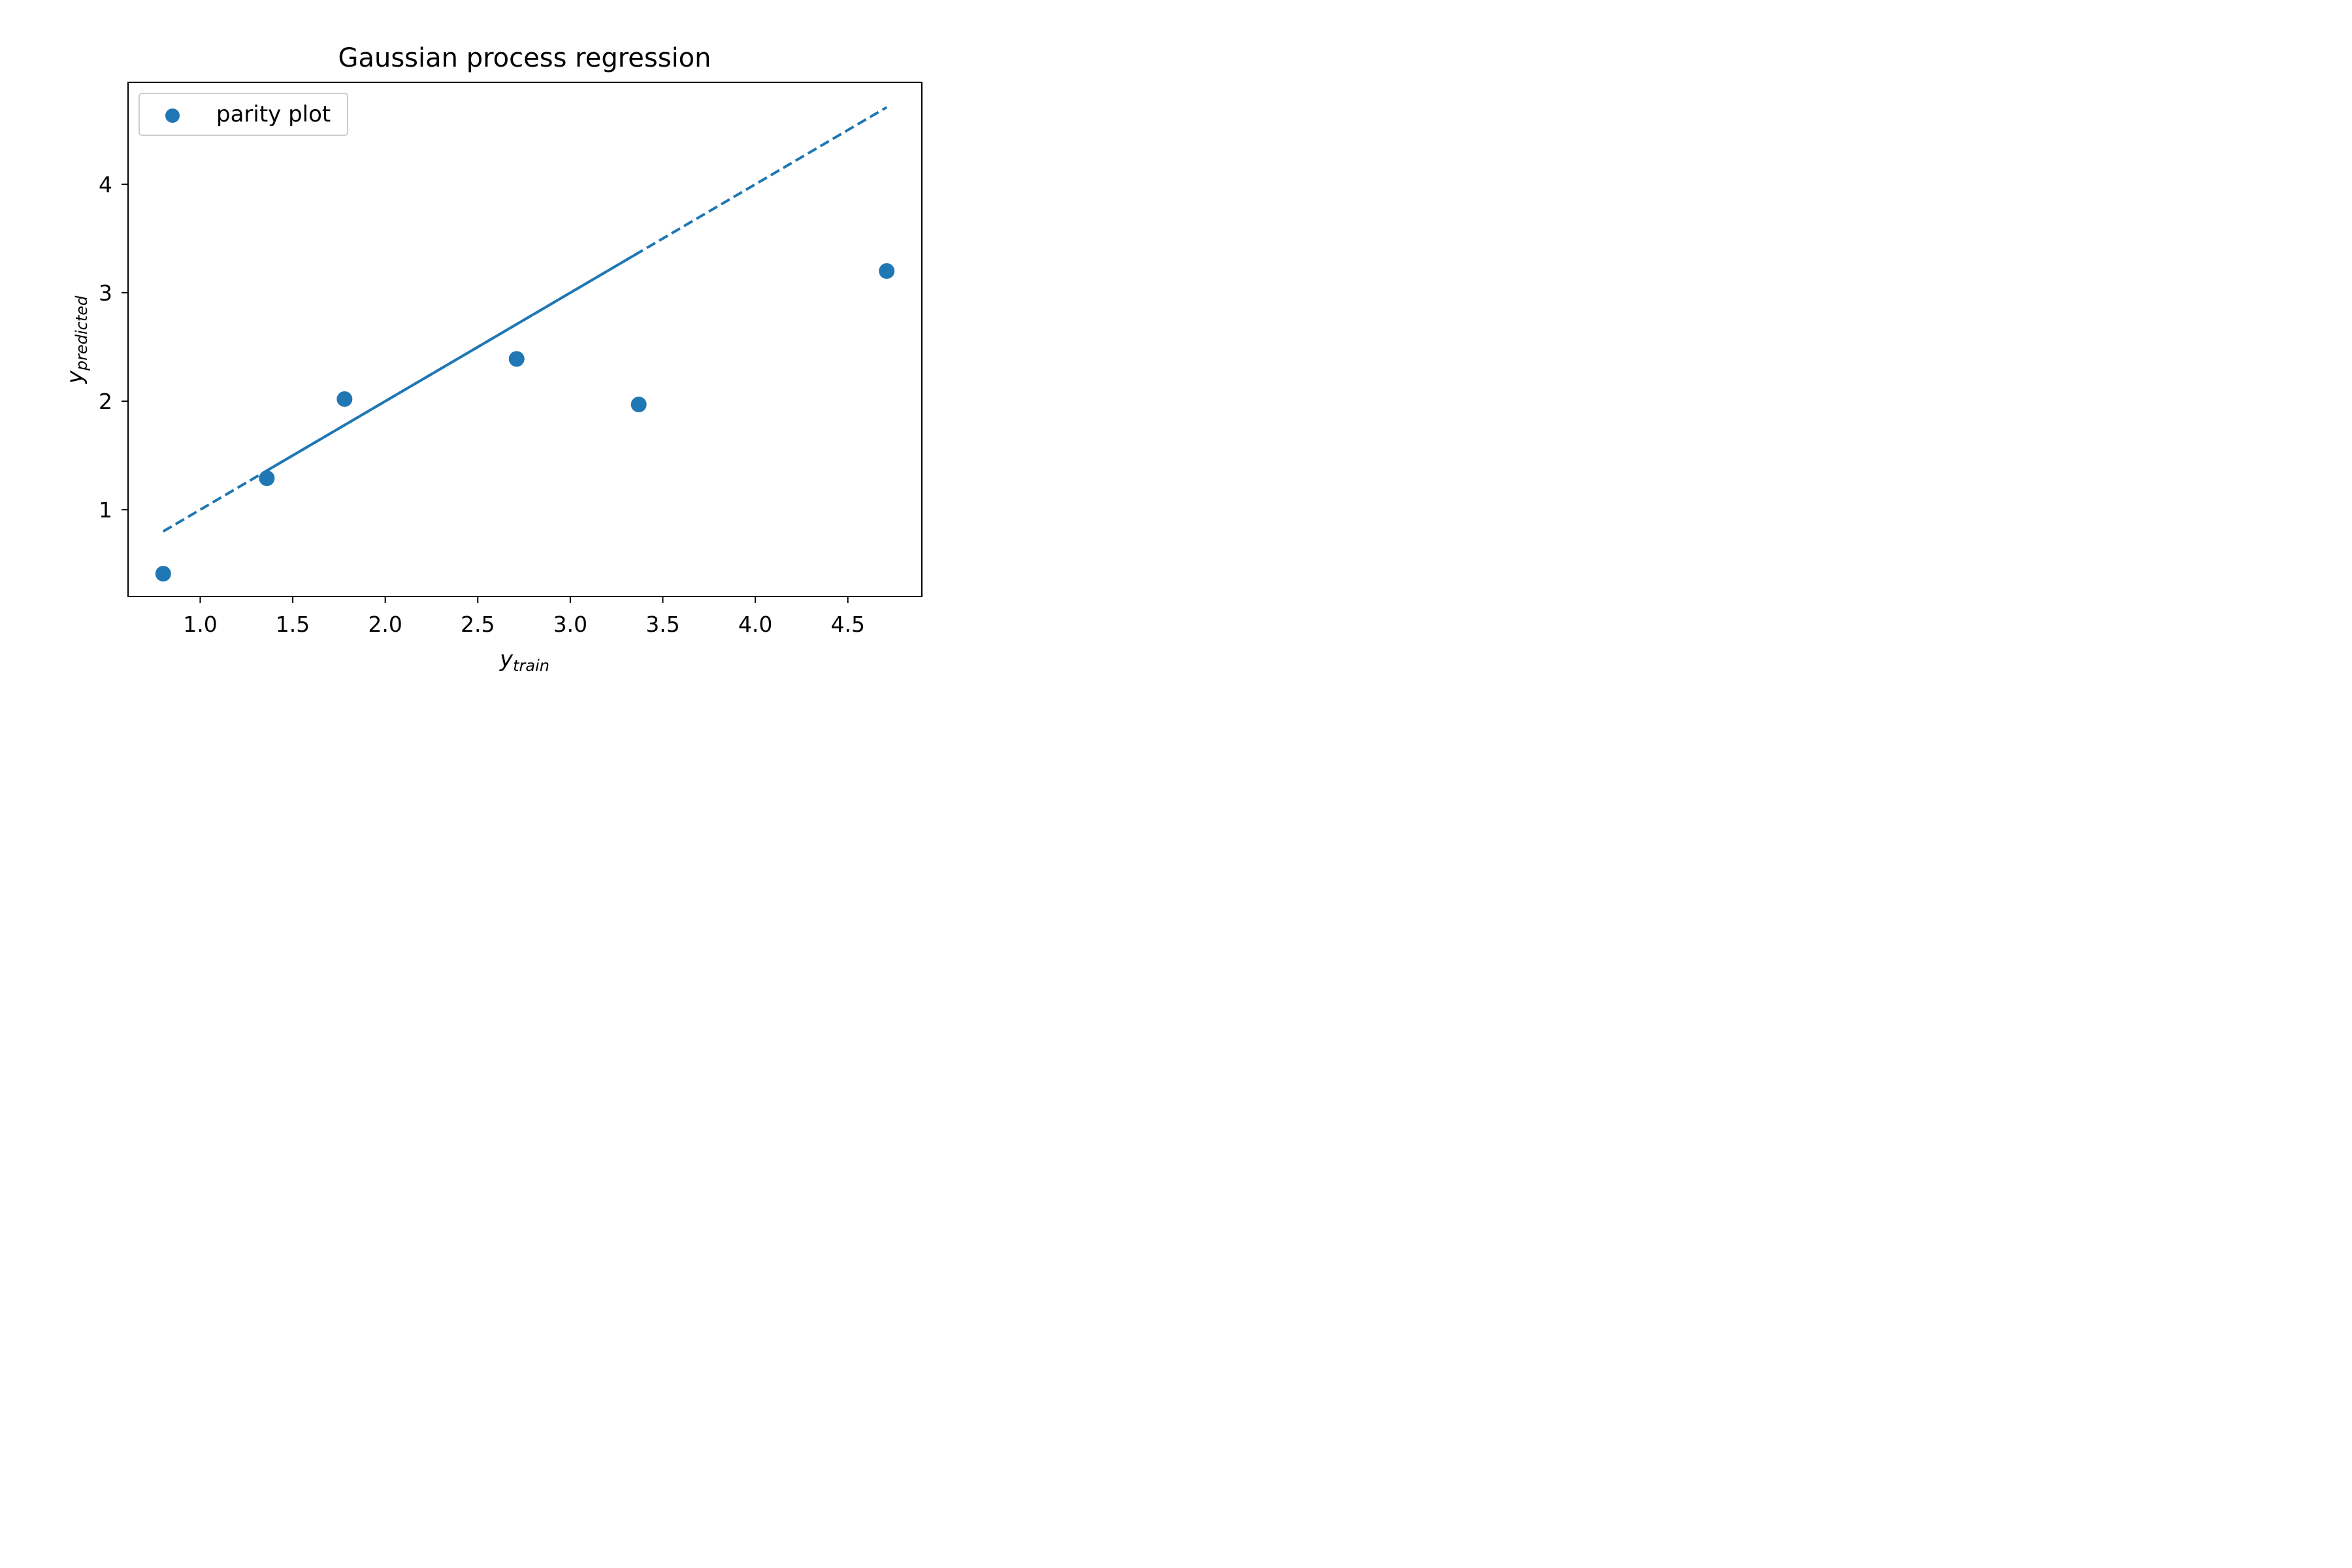 The image size is (2352, 1568). I want to click on y-axis-label-base: y, so click(75, 377).